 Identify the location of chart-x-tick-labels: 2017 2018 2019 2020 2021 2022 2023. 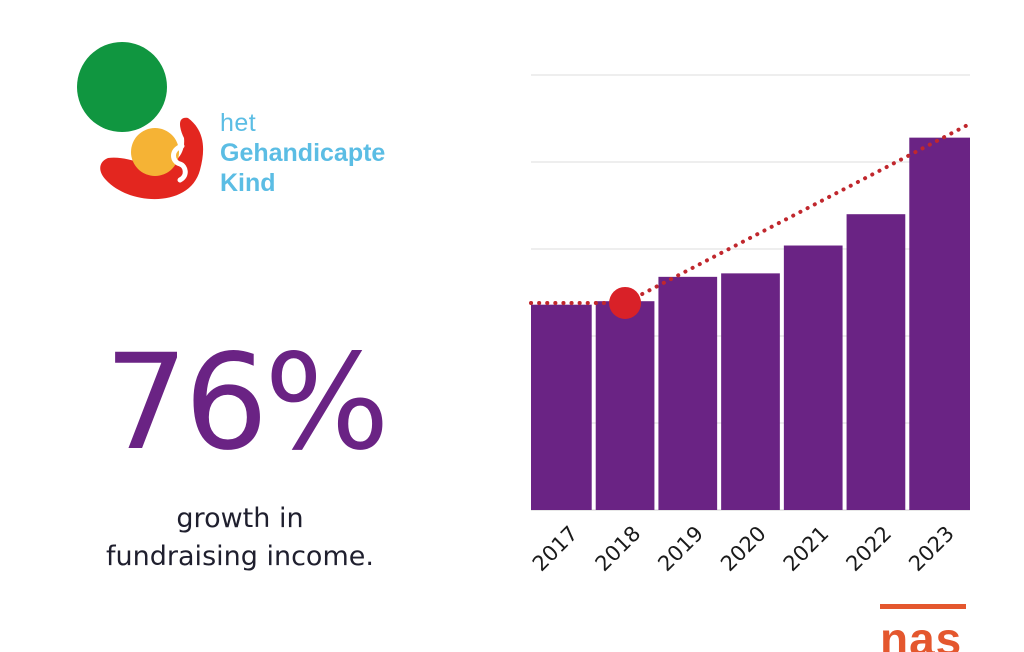
(743, 548).